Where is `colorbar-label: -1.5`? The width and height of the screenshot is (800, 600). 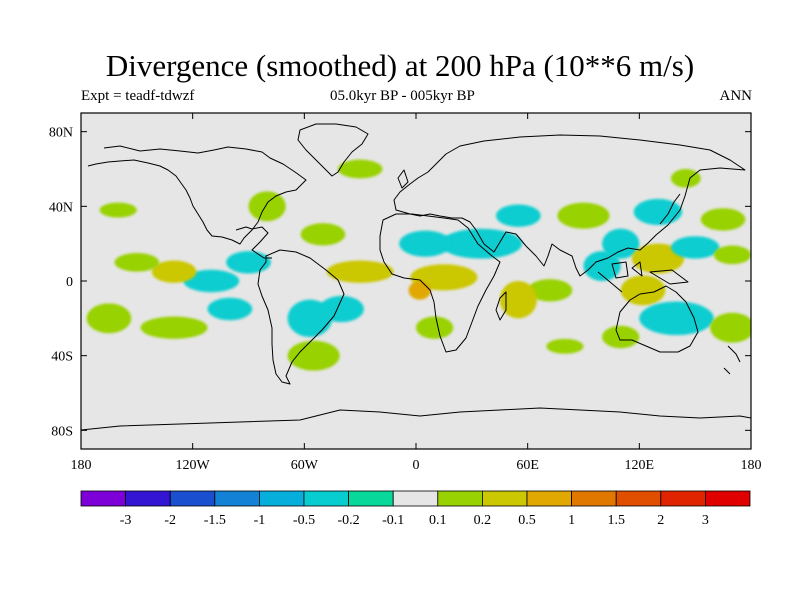
colorbar-label: -1.5 is located at coordinates (215, 520).